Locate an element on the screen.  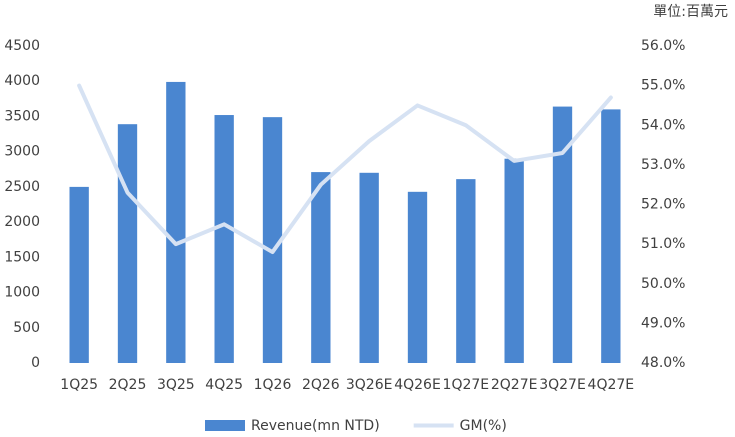
y-tick-label: 0 is located at coordinates (35, 363).